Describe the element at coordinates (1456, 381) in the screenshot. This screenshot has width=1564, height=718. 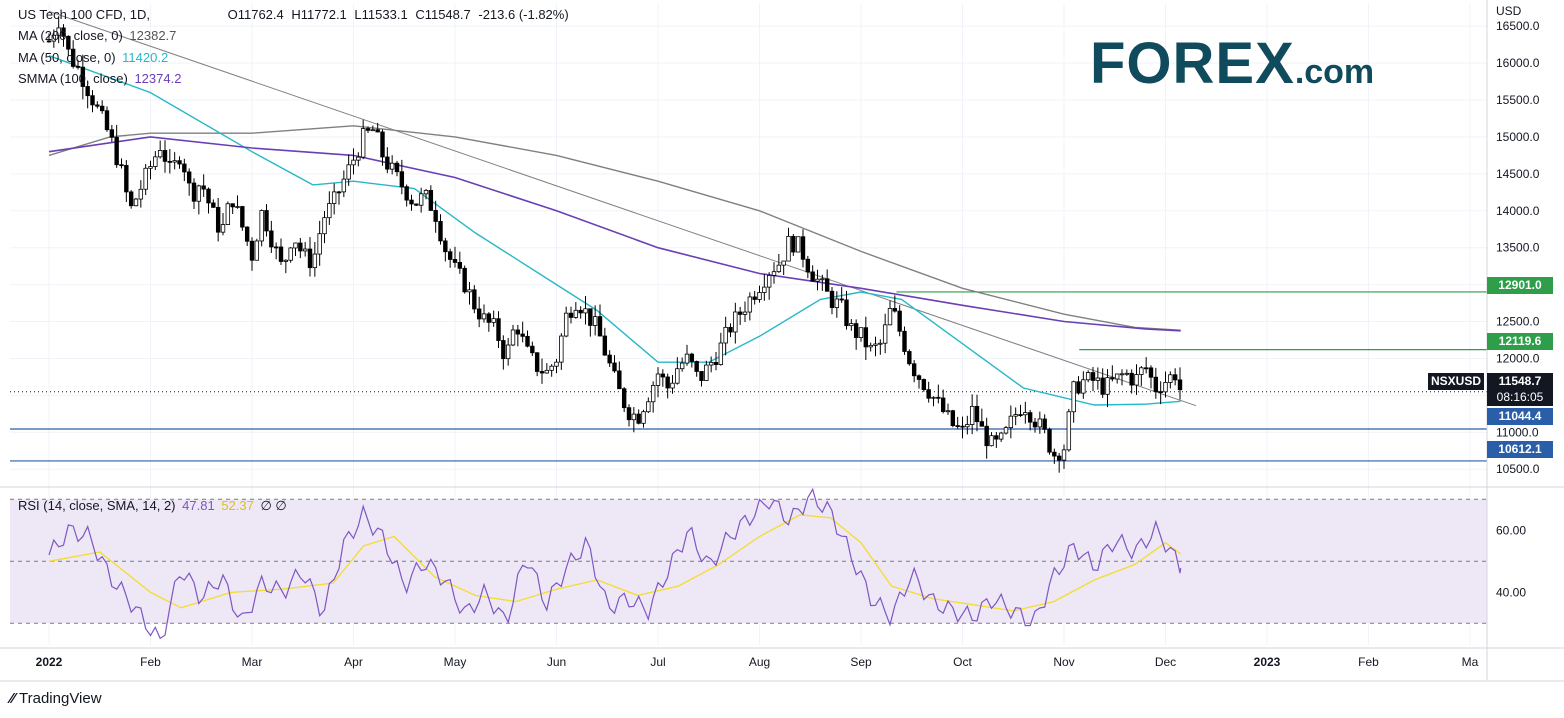
I see `symbol-badge: NSXUSD` at that location.